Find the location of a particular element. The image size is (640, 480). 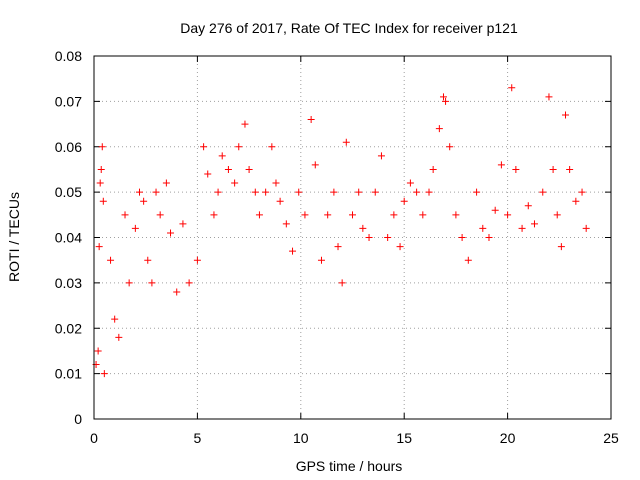

x-tick-label: 25 is located at coordinates (611, 438).